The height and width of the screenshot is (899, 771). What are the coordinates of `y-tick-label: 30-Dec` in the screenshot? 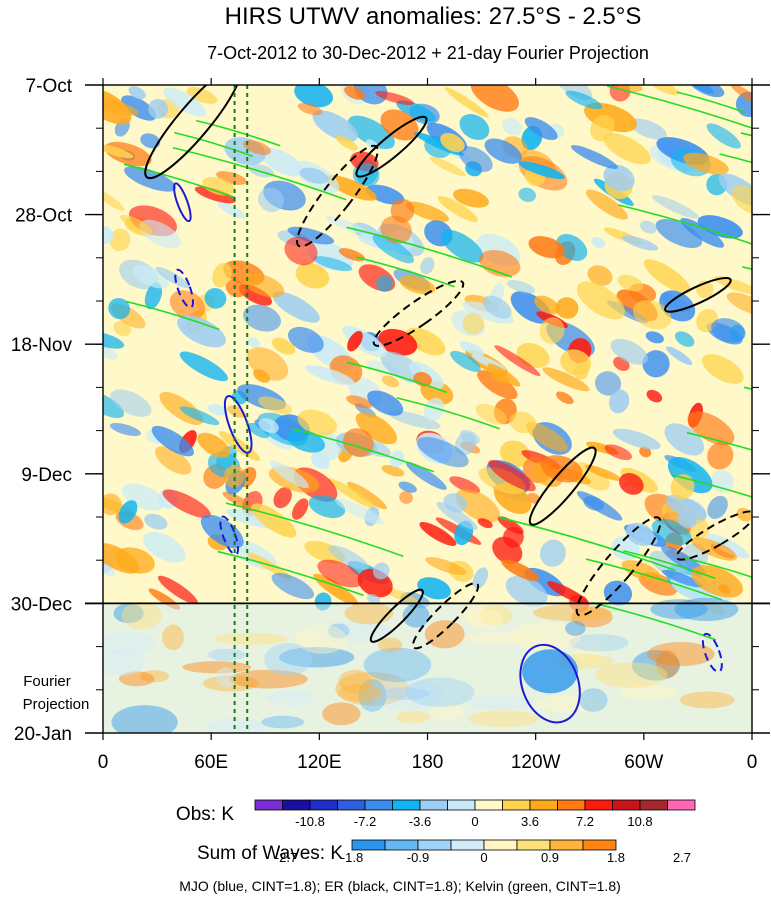 It's located at (41, 604).